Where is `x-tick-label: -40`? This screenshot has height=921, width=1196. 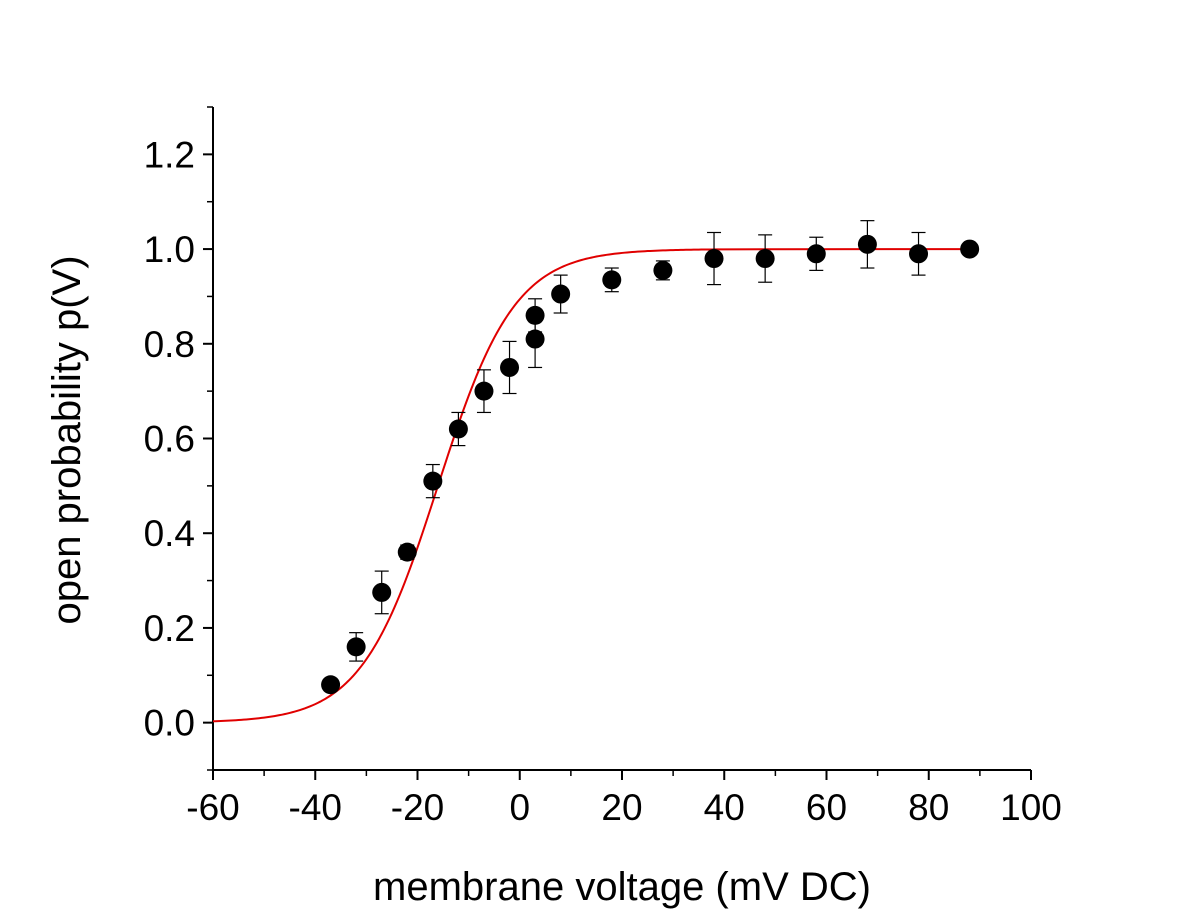 x-tick-label: -40 is located at coordinates (315, 807).